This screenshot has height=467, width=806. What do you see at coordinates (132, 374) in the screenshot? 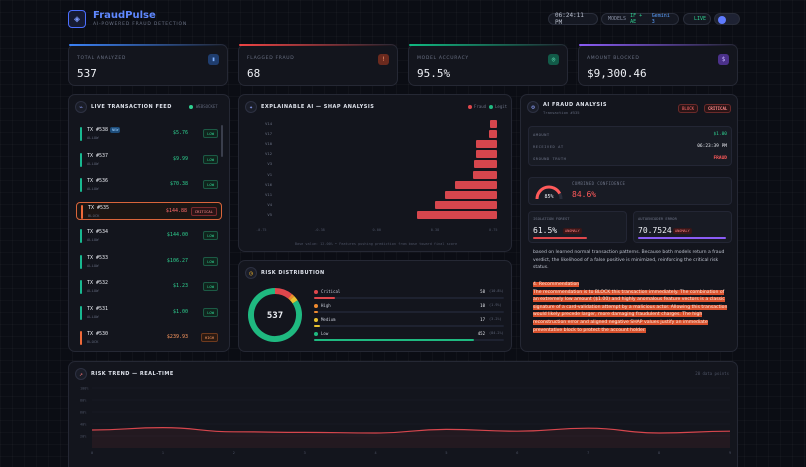
I see `trend-title: RISK TREND — REAL-TIME` at bounding box center [132, 374].